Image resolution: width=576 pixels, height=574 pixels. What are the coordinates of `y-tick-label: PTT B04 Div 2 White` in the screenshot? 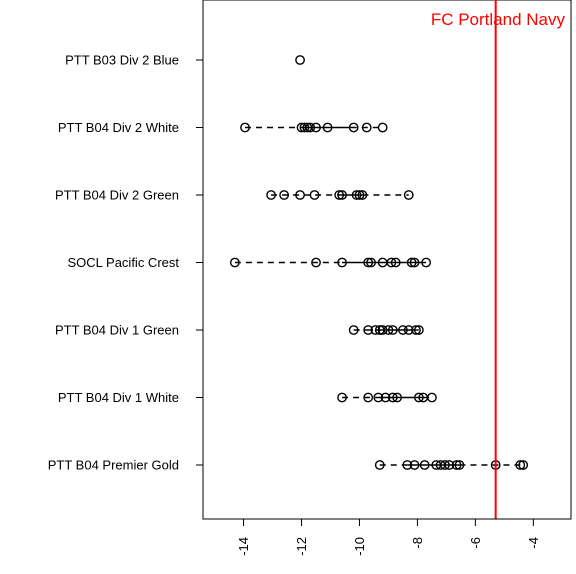 It's located at (118, 127).